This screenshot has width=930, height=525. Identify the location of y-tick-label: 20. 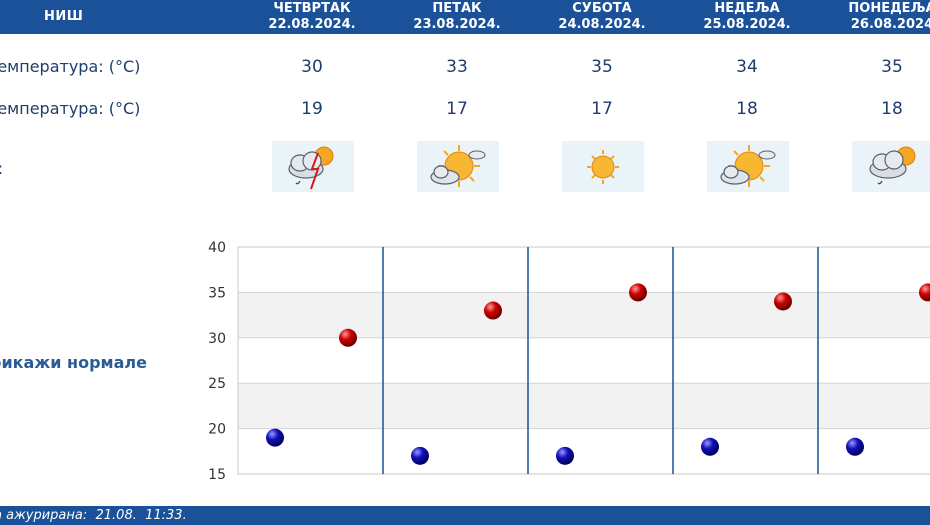
(217, 430).